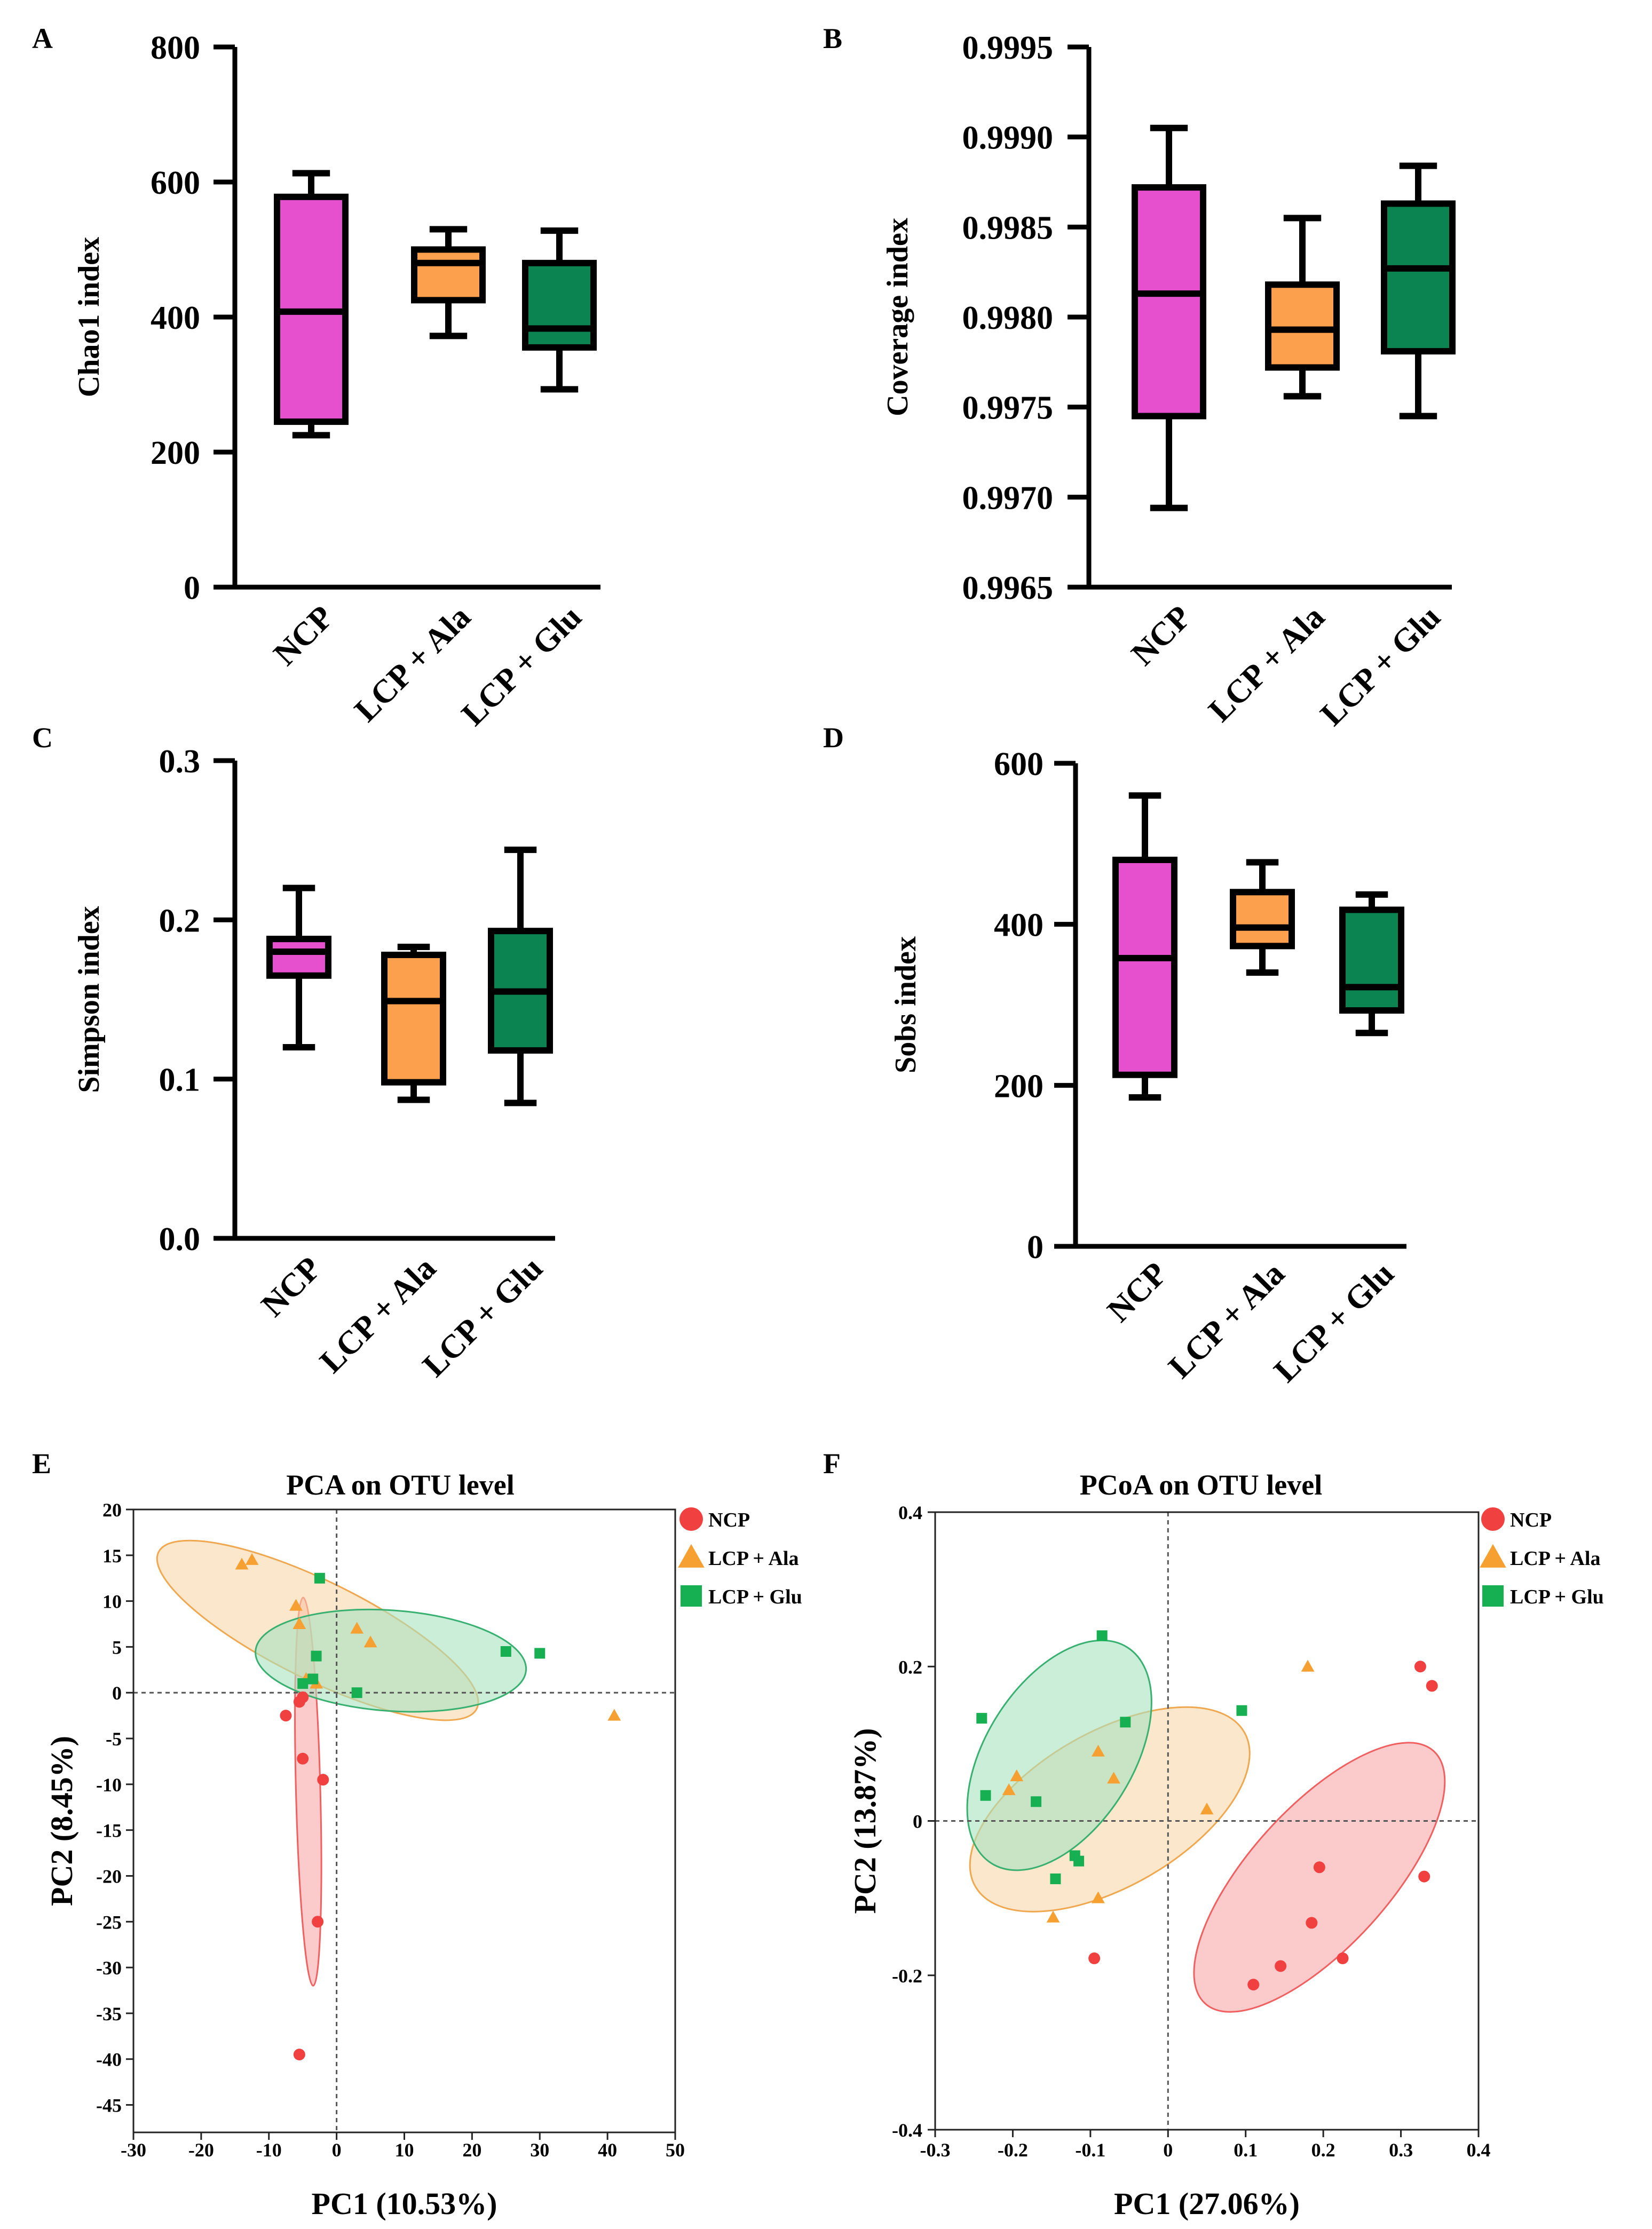 This screenshot has width=1652, height=2229. I want to click on x-tick-label: 30, so click(539, 2150).